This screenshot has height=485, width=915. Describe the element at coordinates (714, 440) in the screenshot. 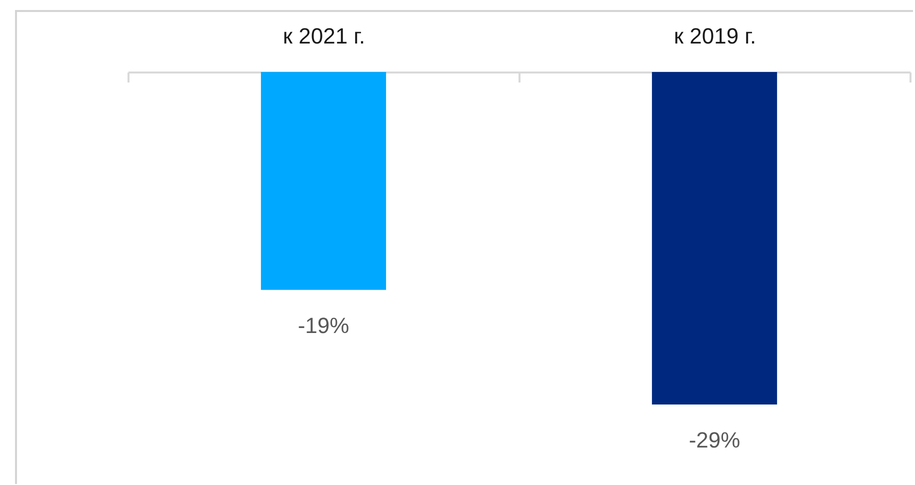

I see `data-label: -29%` at that location.